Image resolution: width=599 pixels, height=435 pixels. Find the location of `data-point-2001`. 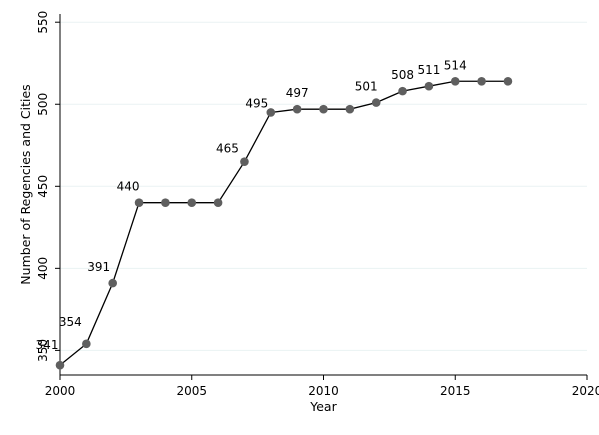

data-point-2001 is located at coordinates (86, 344).